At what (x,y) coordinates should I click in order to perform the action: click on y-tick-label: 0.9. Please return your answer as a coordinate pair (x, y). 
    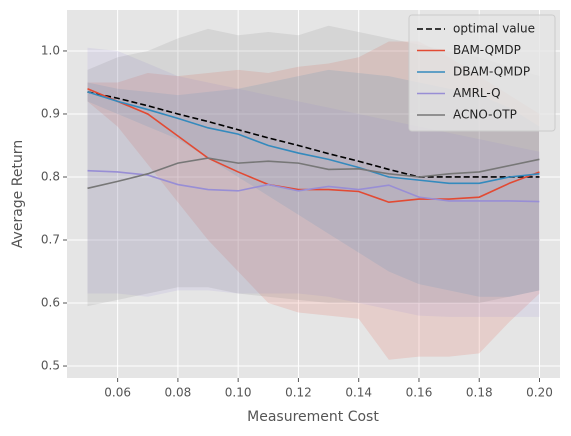
    Looking at the image, I should click on (50, 113).